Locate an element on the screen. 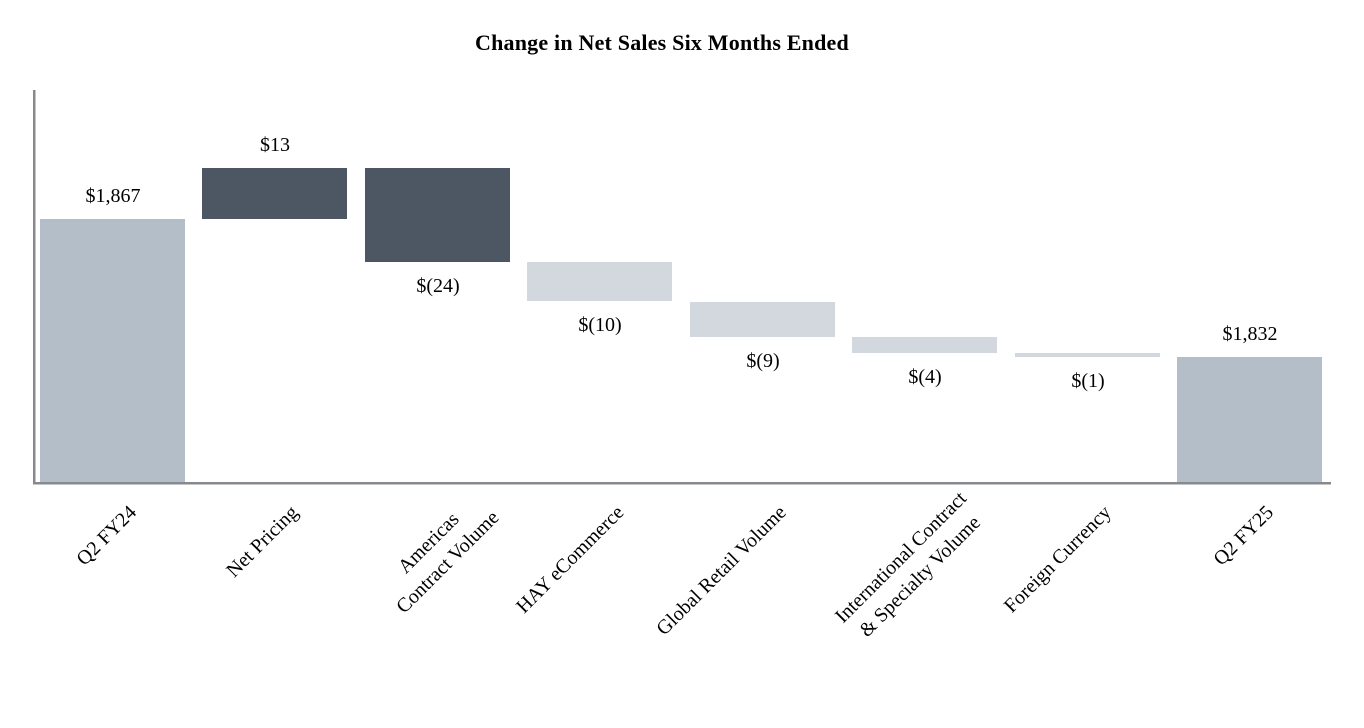  bar-value-label: $1,832 is located at coordinates (1250, 334).